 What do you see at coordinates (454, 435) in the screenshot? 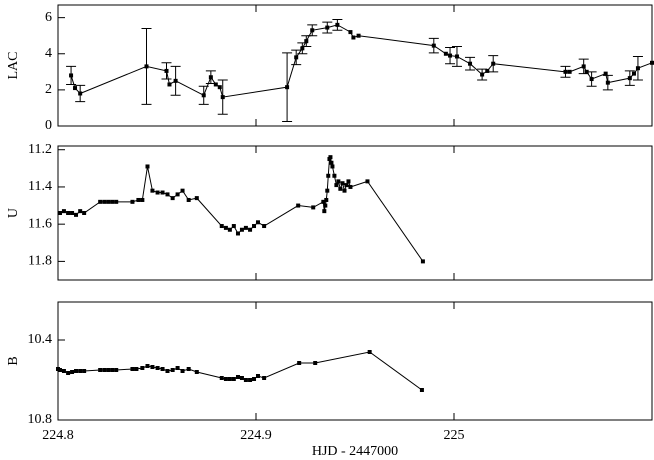
I see `x-tick-label: 225` at bounding box center [454, 435].